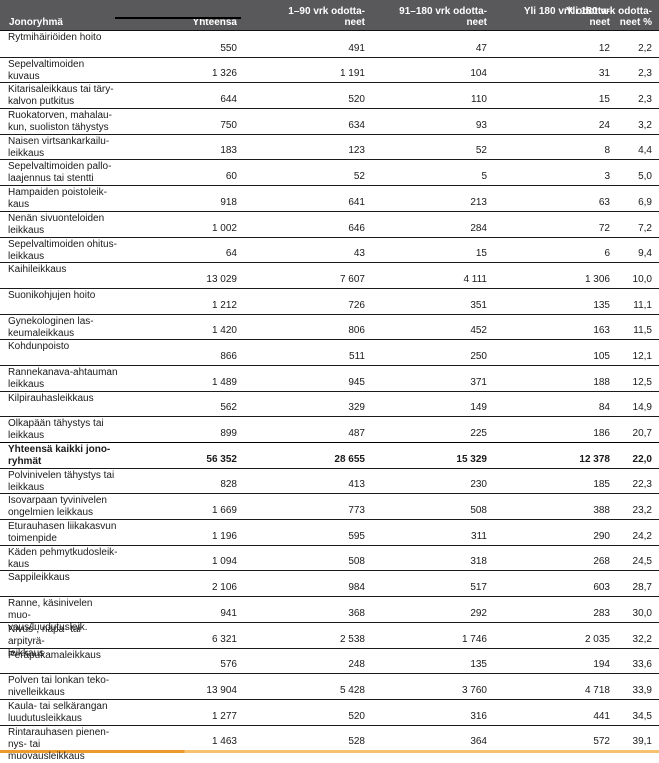 Image resolution: width=659 pixels, height=763 pixels. I want to click on row-value-1-90-vrk: 2 538, so click(352, 639).